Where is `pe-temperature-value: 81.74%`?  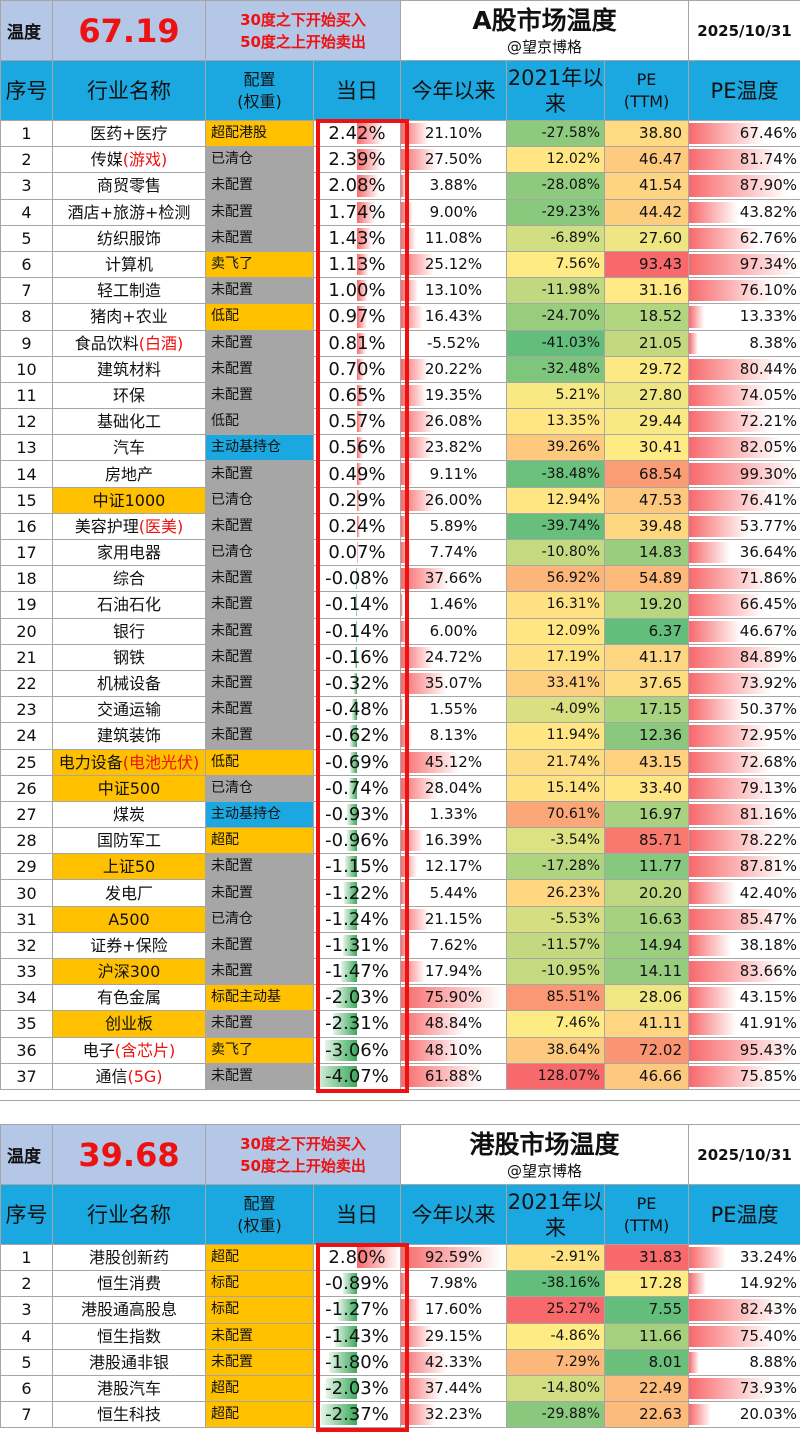 pe-temperature-value: 81.74% is located at coordinates (768, 159).